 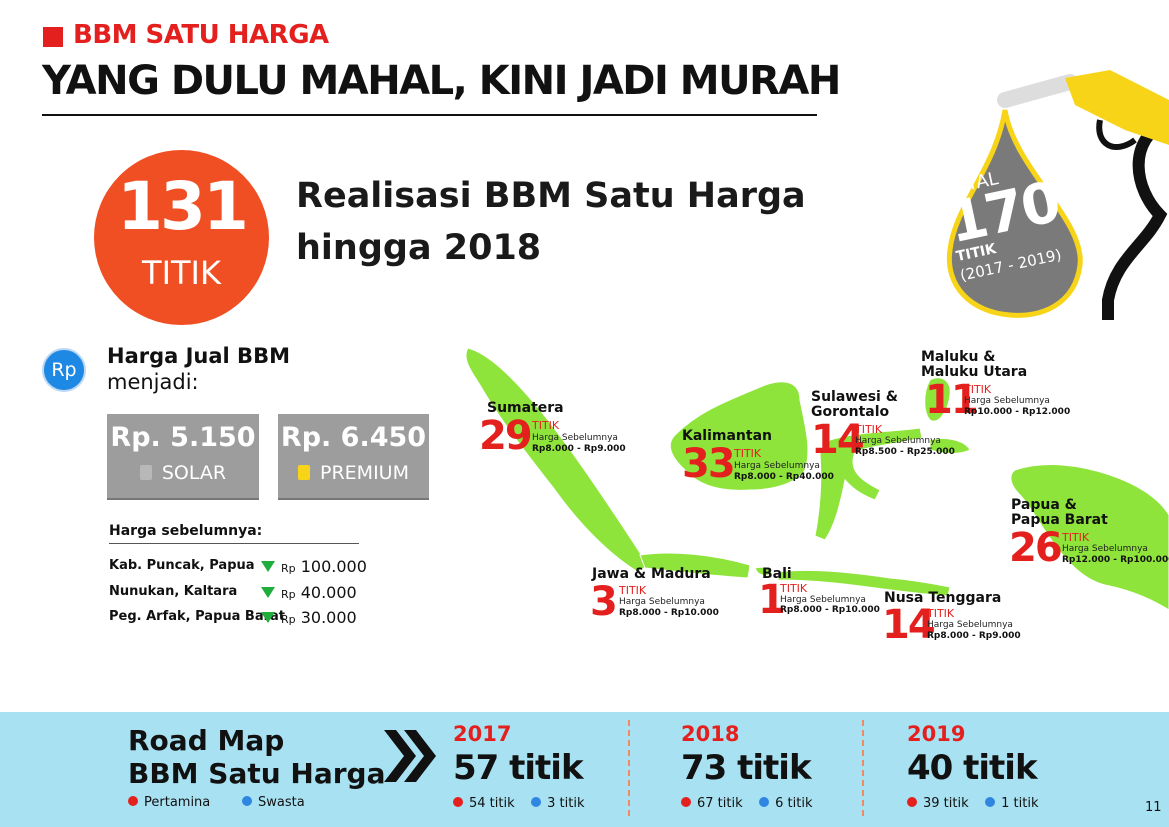 What do you see at coordinates (936, 734) in the screenshot?
I see `roadmap-year: 2019` at bounding box center [936, 734].